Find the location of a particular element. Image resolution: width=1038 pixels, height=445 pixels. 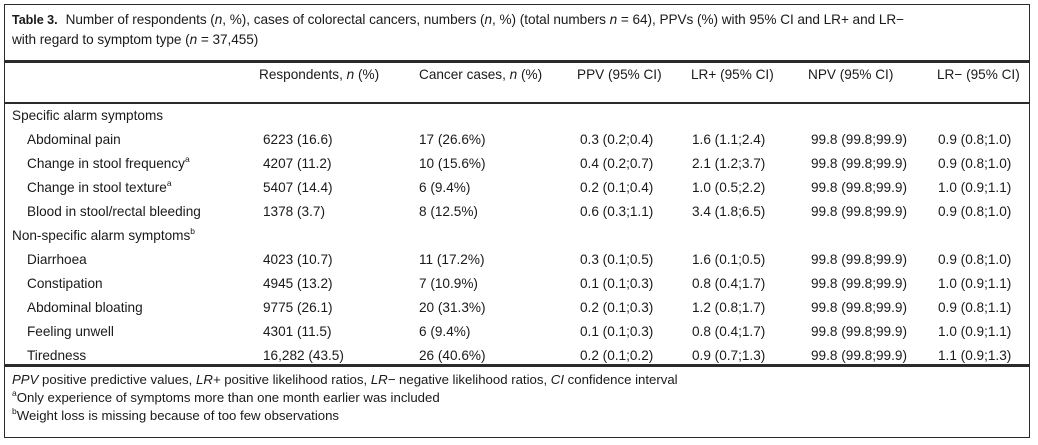

table-label: Table 3. is located at coordinates (35, 20).